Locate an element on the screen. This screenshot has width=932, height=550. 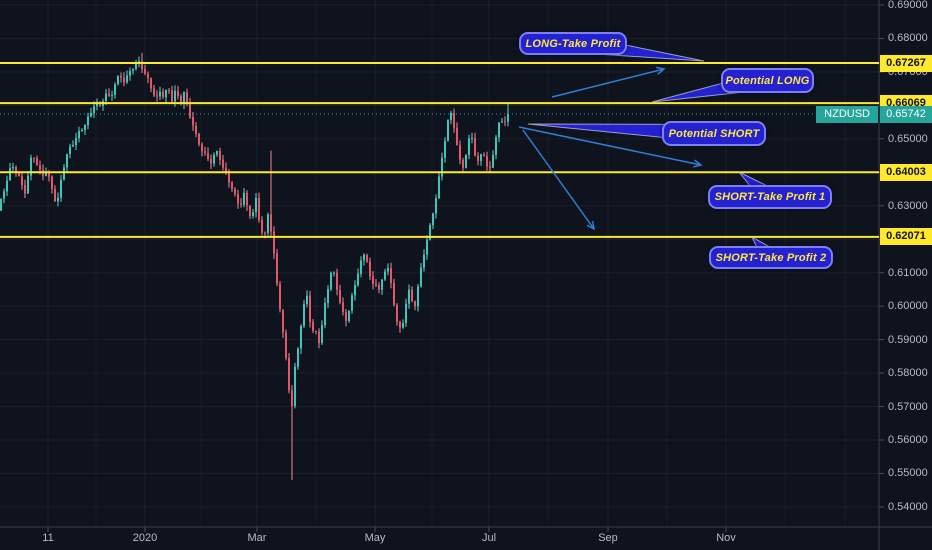
price-tick-label: 0.54000 is located at coordinates (908, 506).